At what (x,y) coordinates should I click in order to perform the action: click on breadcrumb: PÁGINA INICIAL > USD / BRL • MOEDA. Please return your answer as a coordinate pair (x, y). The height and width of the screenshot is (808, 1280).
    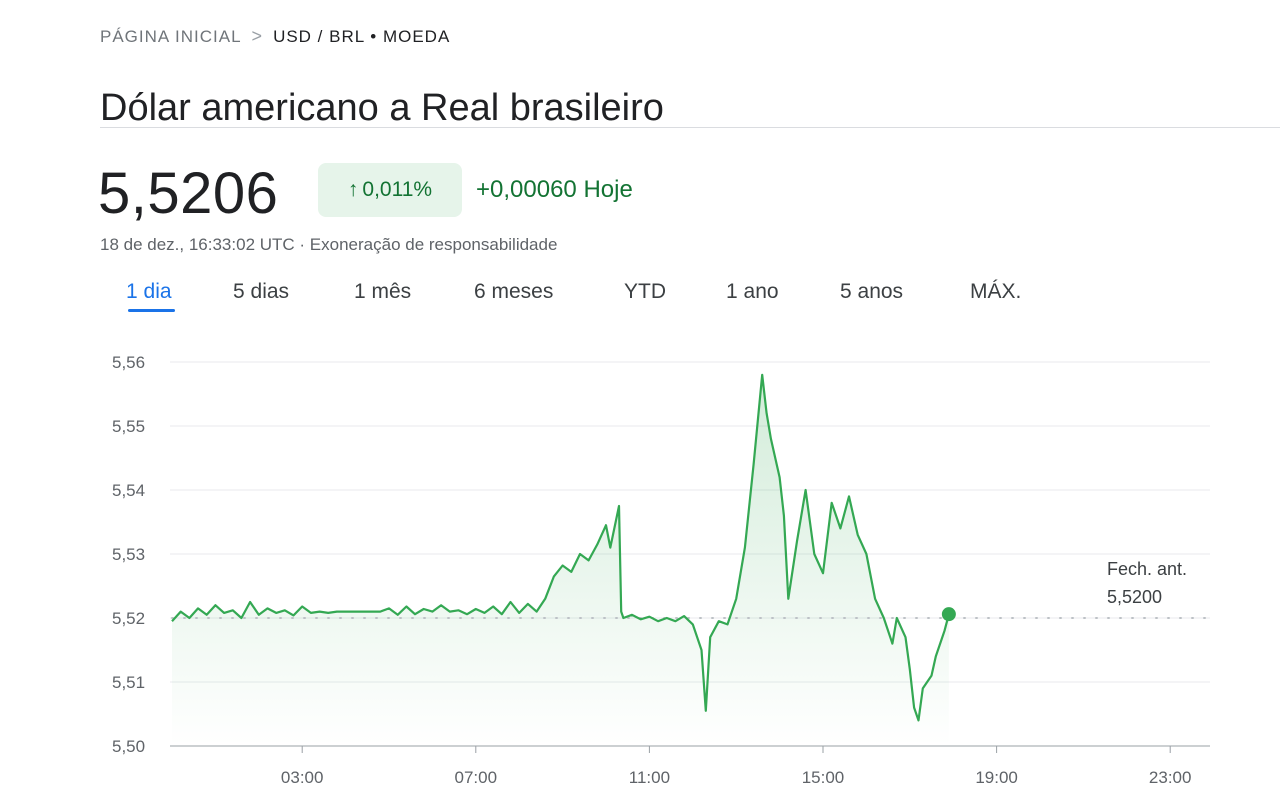
    Looking at the image, I should click on (275, 36).